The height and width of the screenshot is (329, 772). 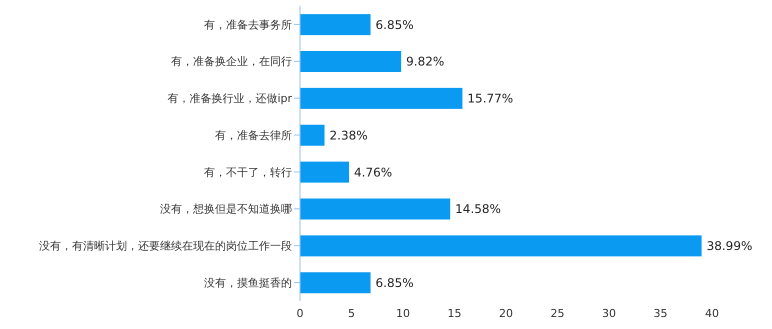 What do you see at coordinates (231, 61) in the screenshot?
I see `y-tick-label: 有，准备换企业，在同行` at bounding box center [231, 61].